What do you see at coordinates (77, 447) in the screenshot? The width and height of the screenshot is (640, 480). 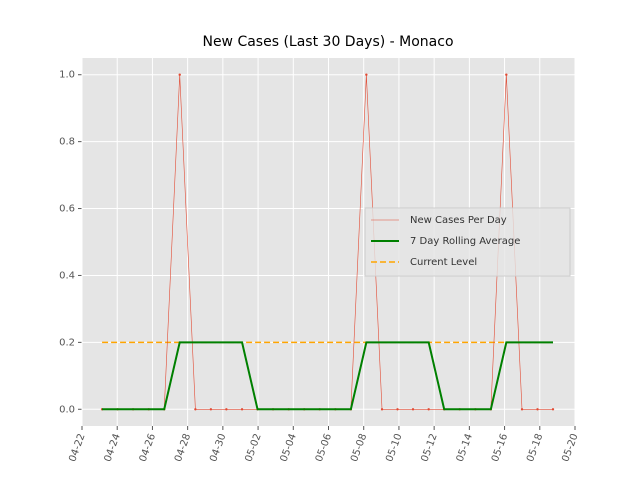 I see `x-tick-label: 04-22` at bounding box center [77, 447].